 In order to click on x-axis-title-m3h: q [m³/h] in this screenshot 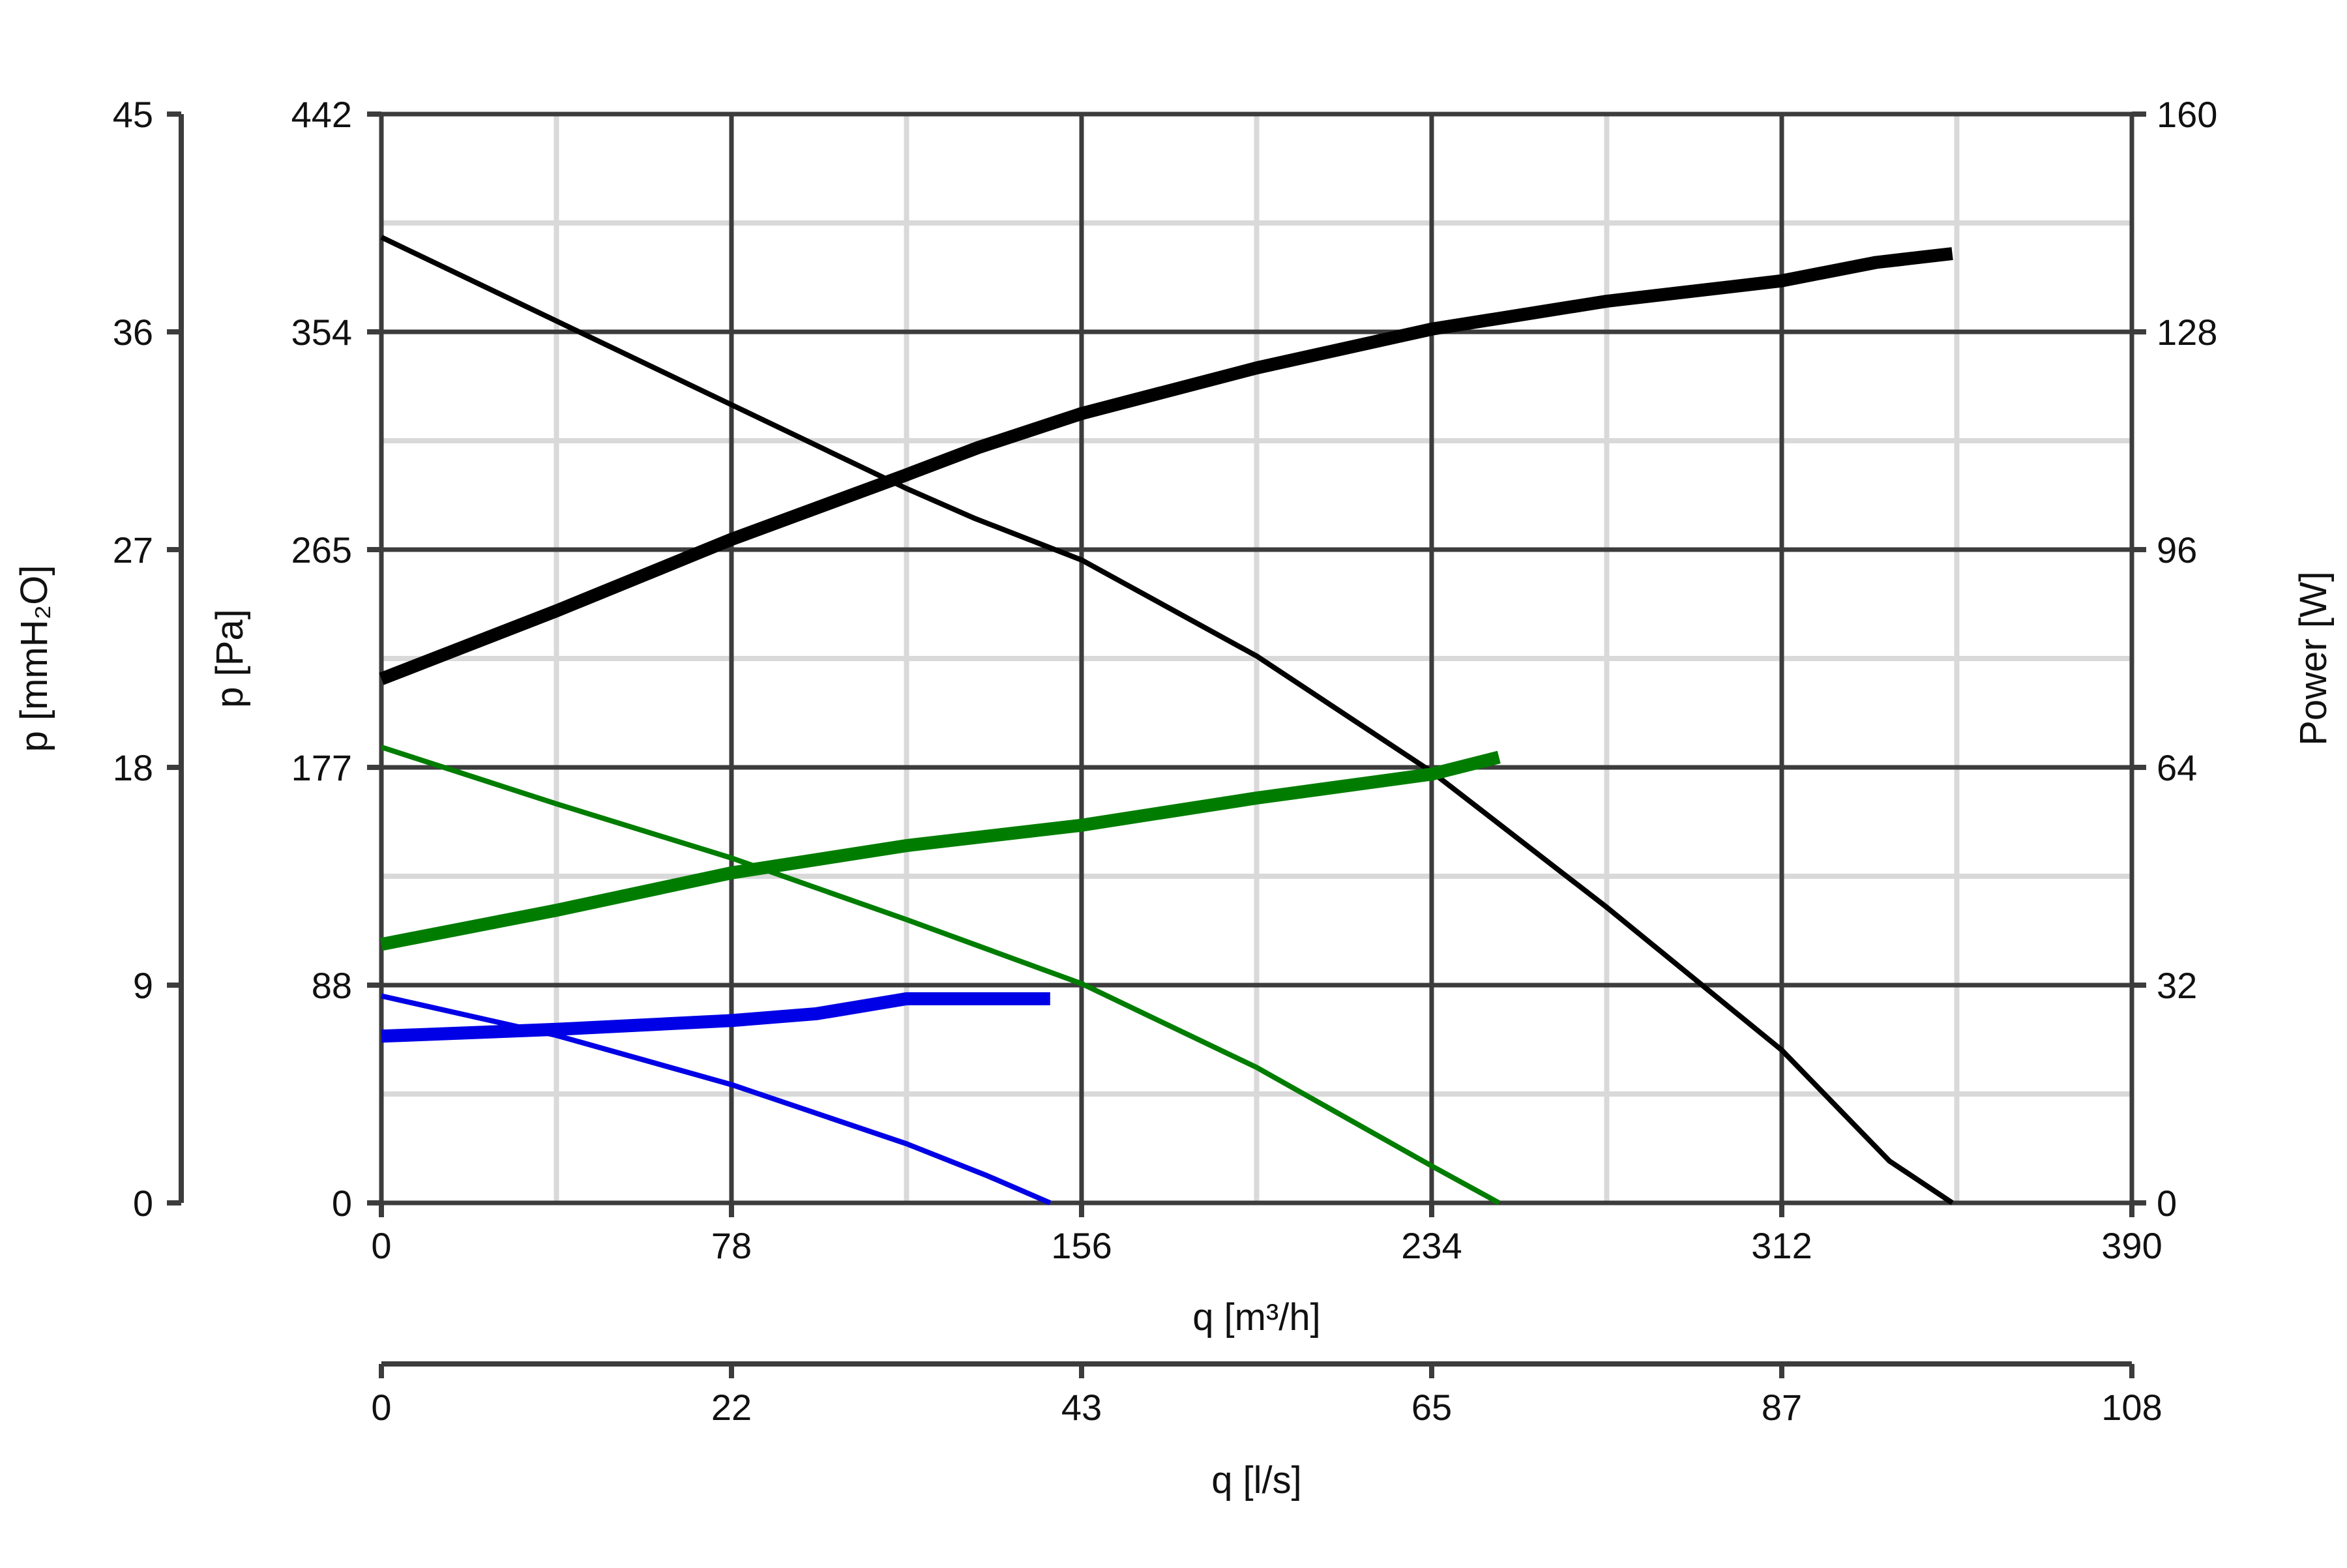, I will do `click(1256, 1318)`.